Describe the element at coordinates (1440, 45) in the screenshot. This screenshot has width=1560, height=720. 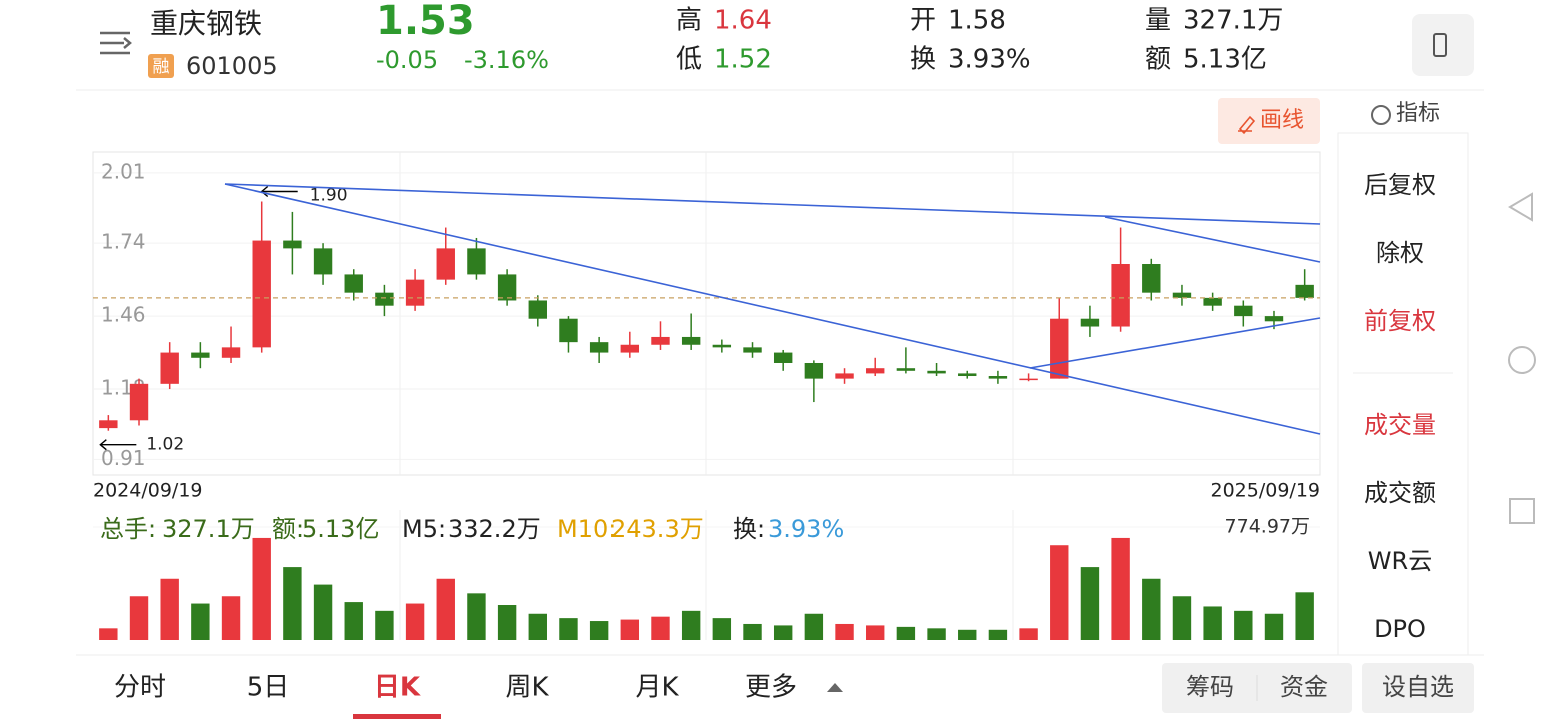
I see `device-icon` at that location.